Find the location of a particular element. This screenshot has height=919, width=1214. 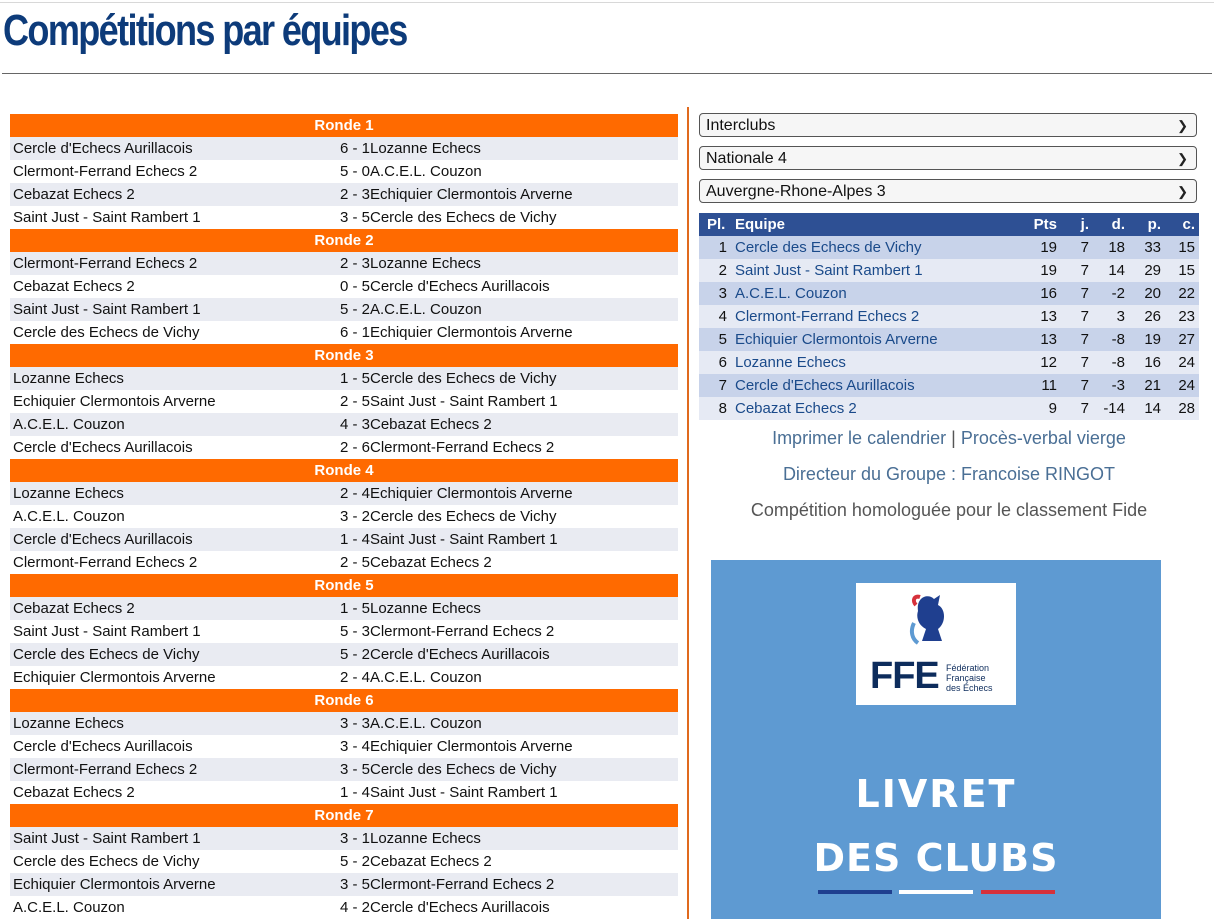

match-home-team: Clermont-Ferrand Echecs 2 is located at coordinates (105, 769).